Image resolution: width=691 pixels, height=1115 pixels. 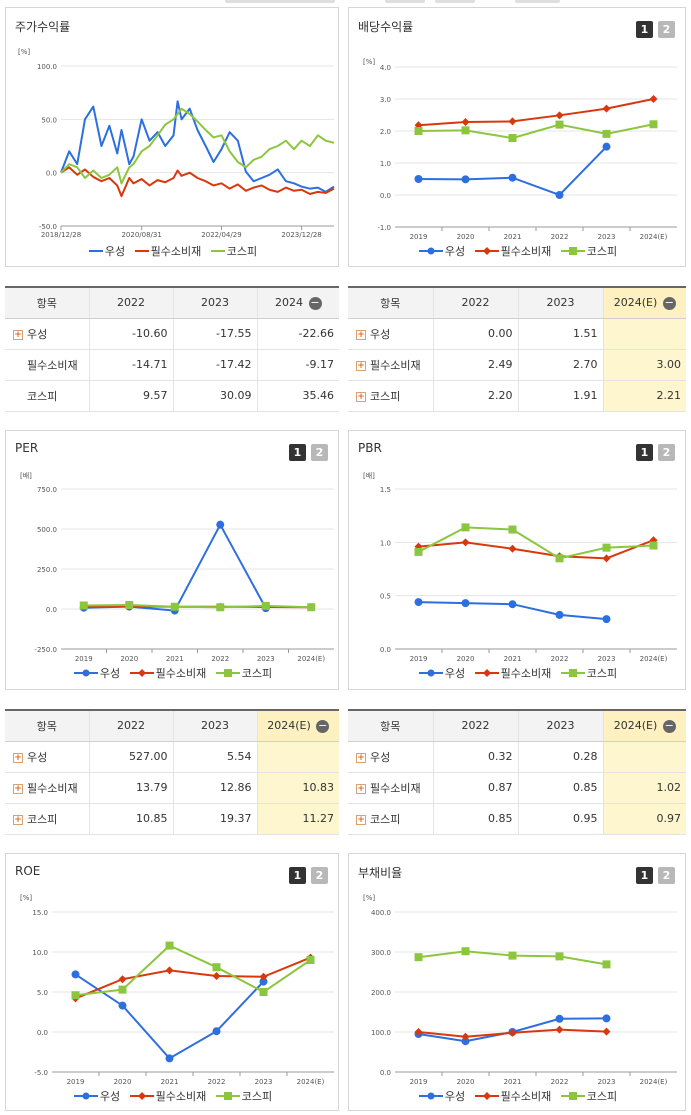 I want to click on y-tick-label: 100.0, so click(x=381, y=1033).